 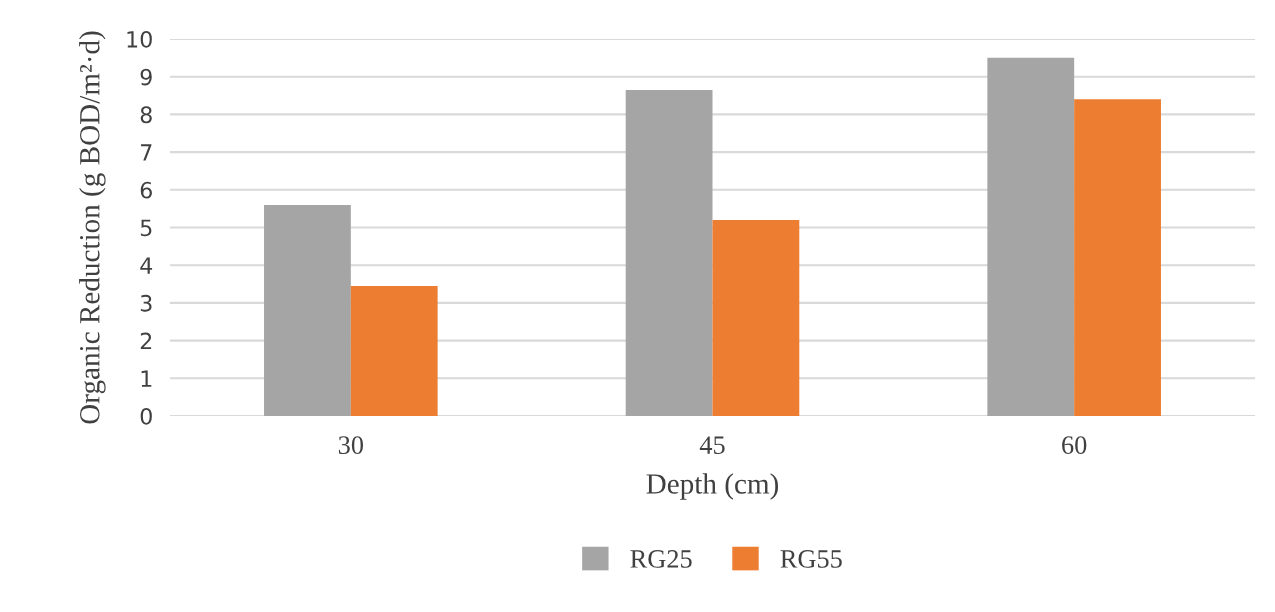 I want to click on y-tick-label: 3, so click(x=146, y=303).